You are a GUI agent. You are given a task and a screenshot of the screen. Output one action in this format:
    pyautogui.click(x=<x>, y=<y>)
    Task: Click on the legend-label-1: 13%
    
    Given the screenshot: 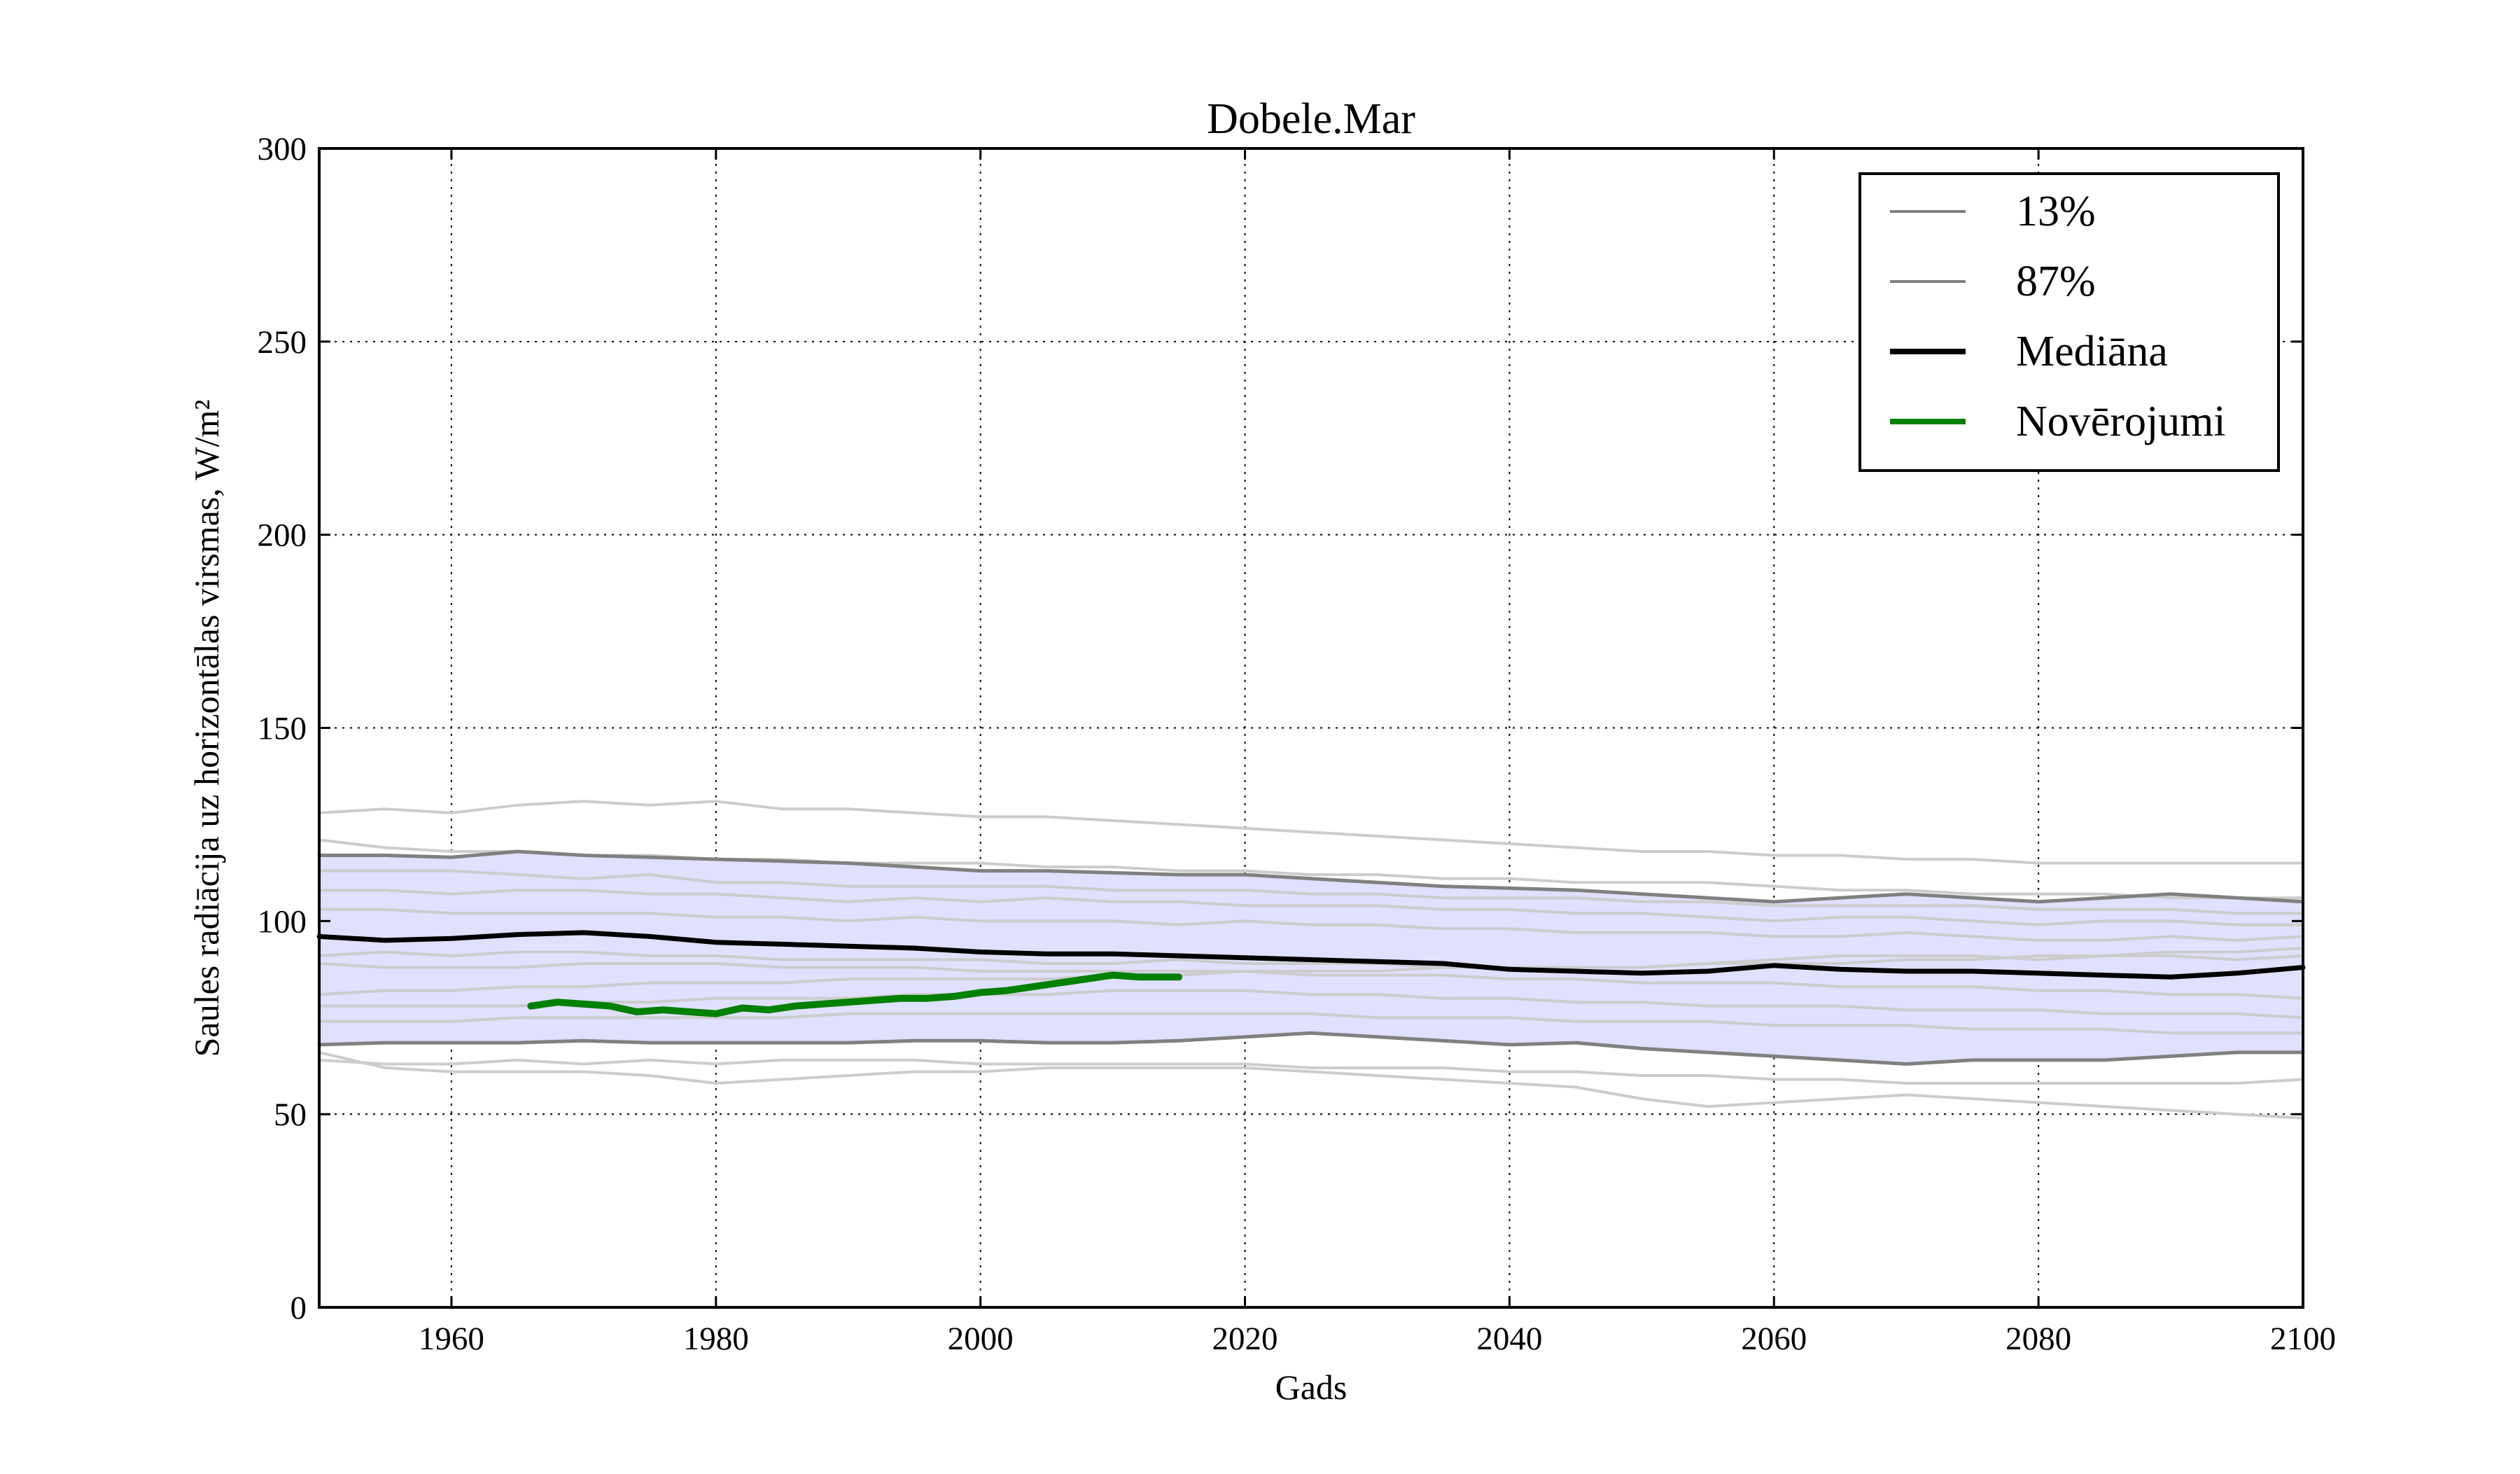 What is the action you would take?
    pyautogui.click(x=2056, y=211)
    